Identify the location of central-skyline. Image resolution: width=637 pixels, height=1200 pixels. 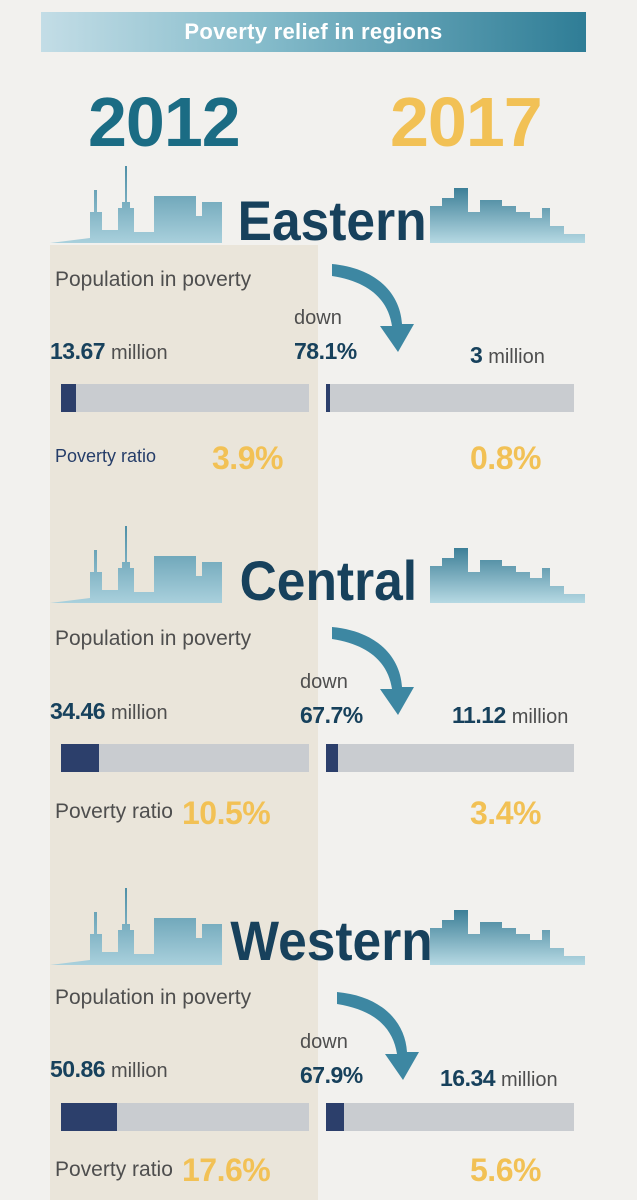
(317, 564).